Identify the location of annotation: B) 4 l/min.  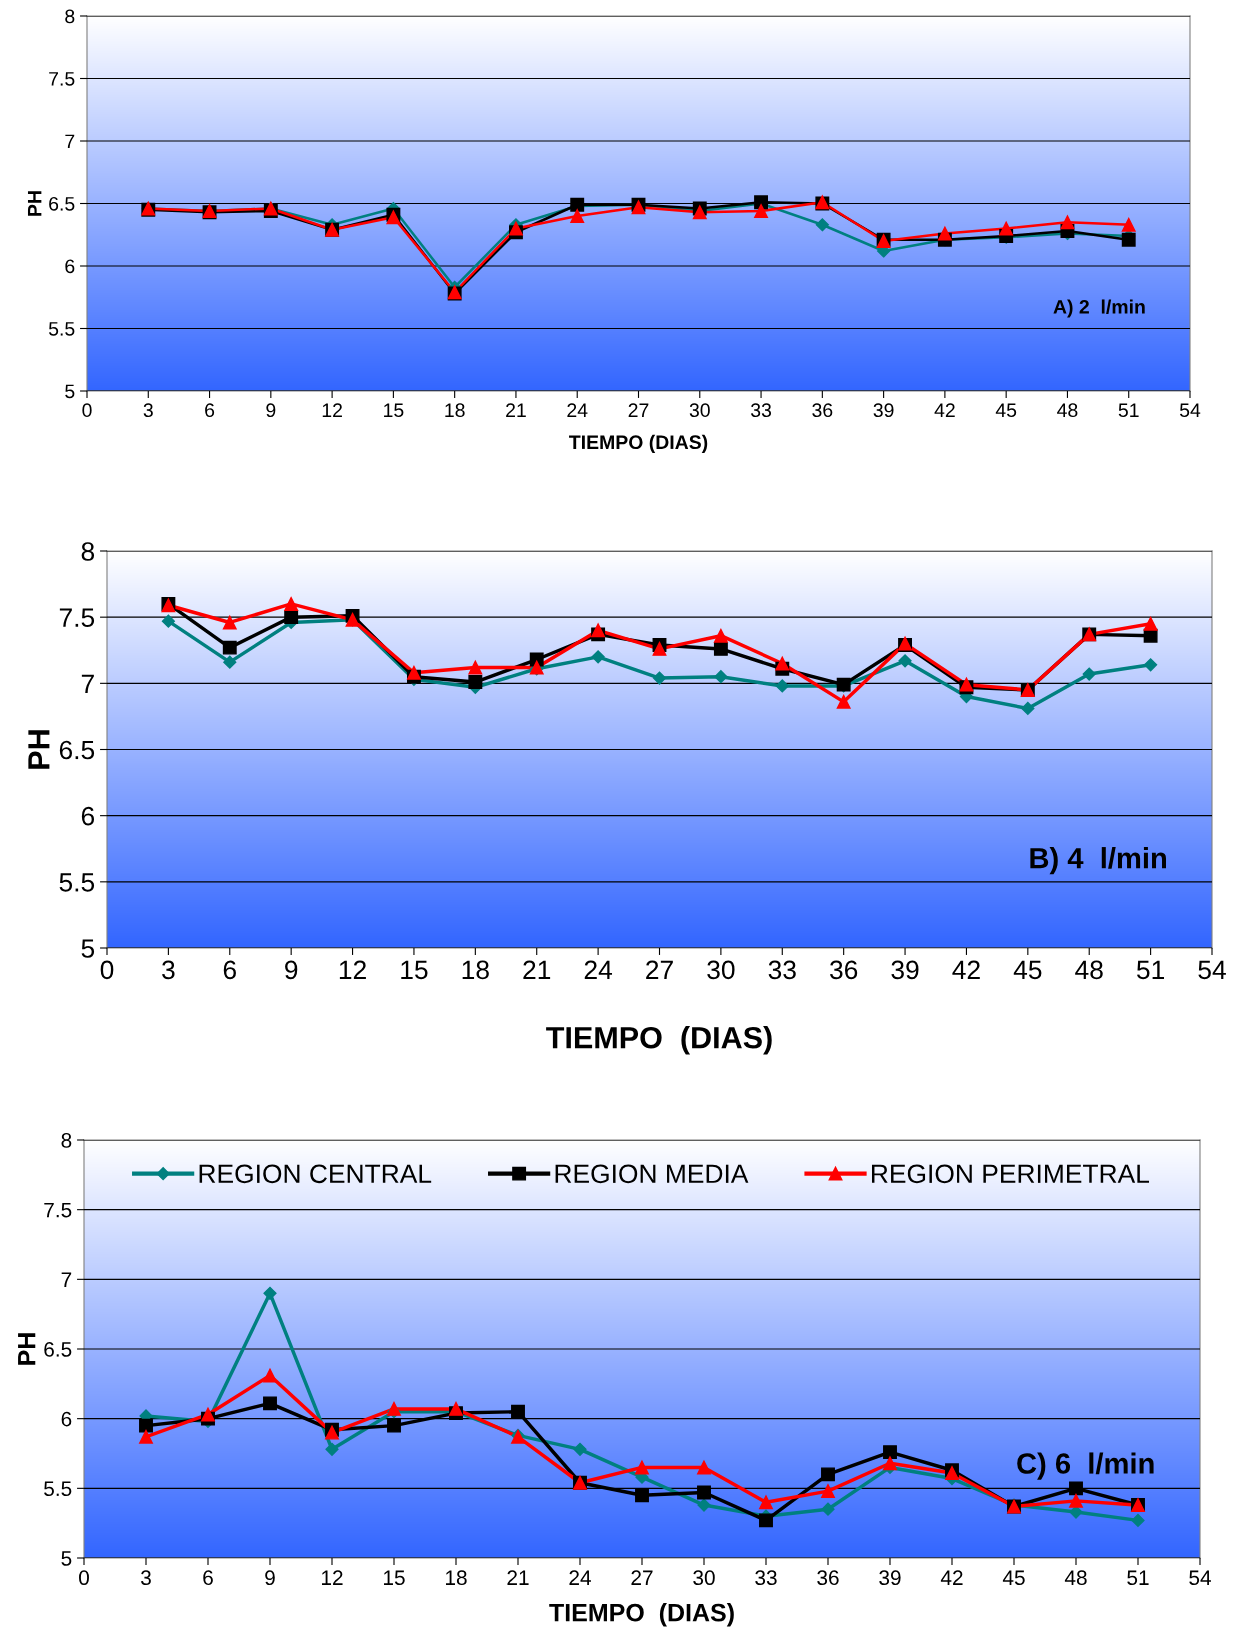
(1098, 861).